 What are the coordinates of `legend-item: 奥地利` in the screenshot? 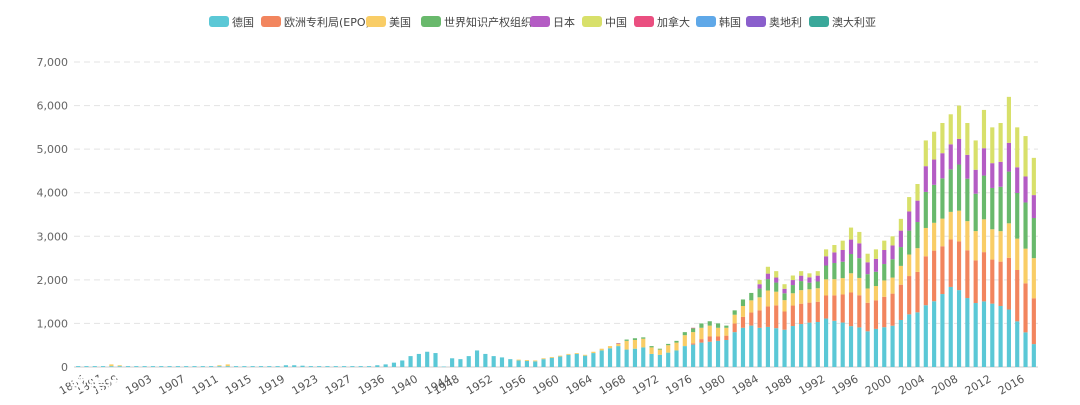 It's located at (774, 22).